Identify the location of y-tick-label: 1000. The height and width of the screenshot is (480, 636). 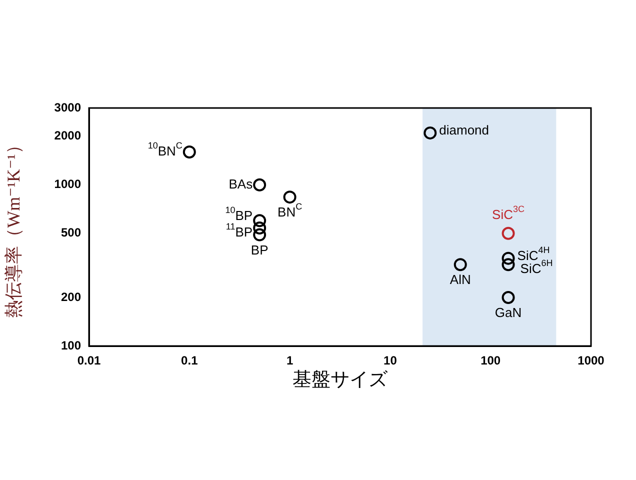
(68, 184).